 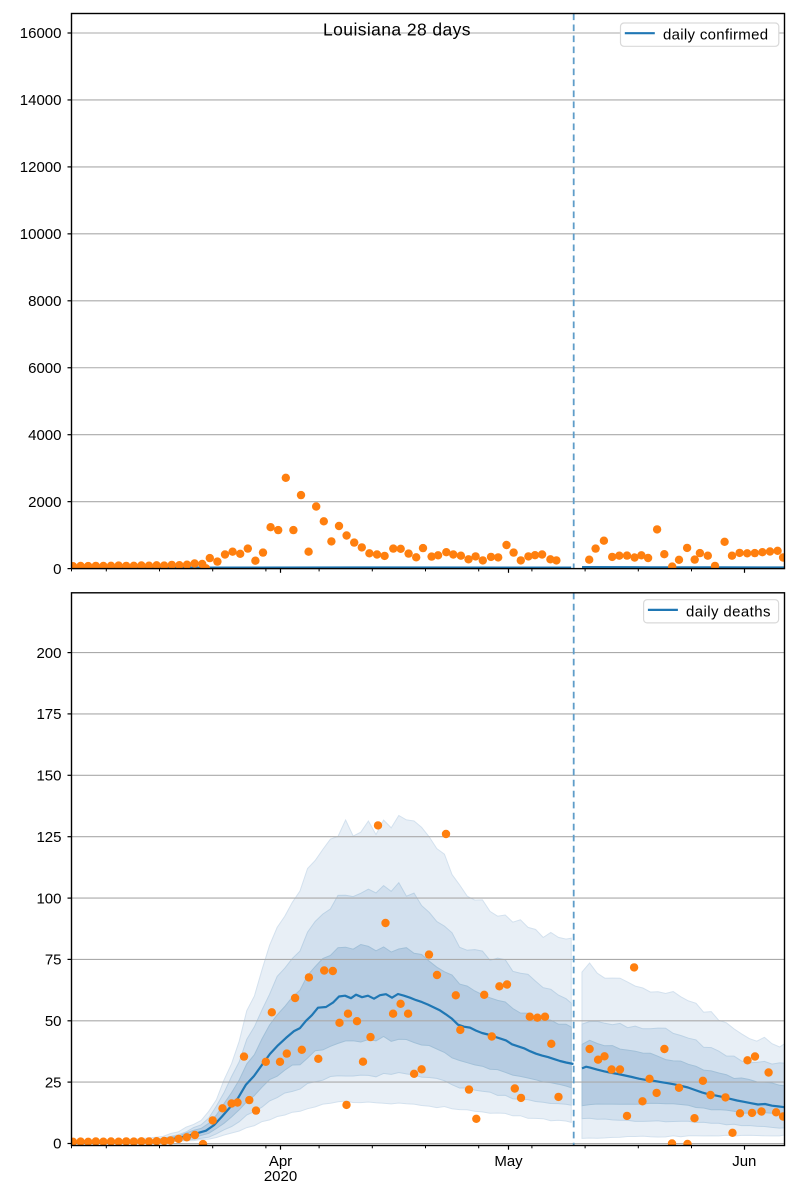 I want to click on svg-text: Louisiana 28 days, so click(x=397, y=30).